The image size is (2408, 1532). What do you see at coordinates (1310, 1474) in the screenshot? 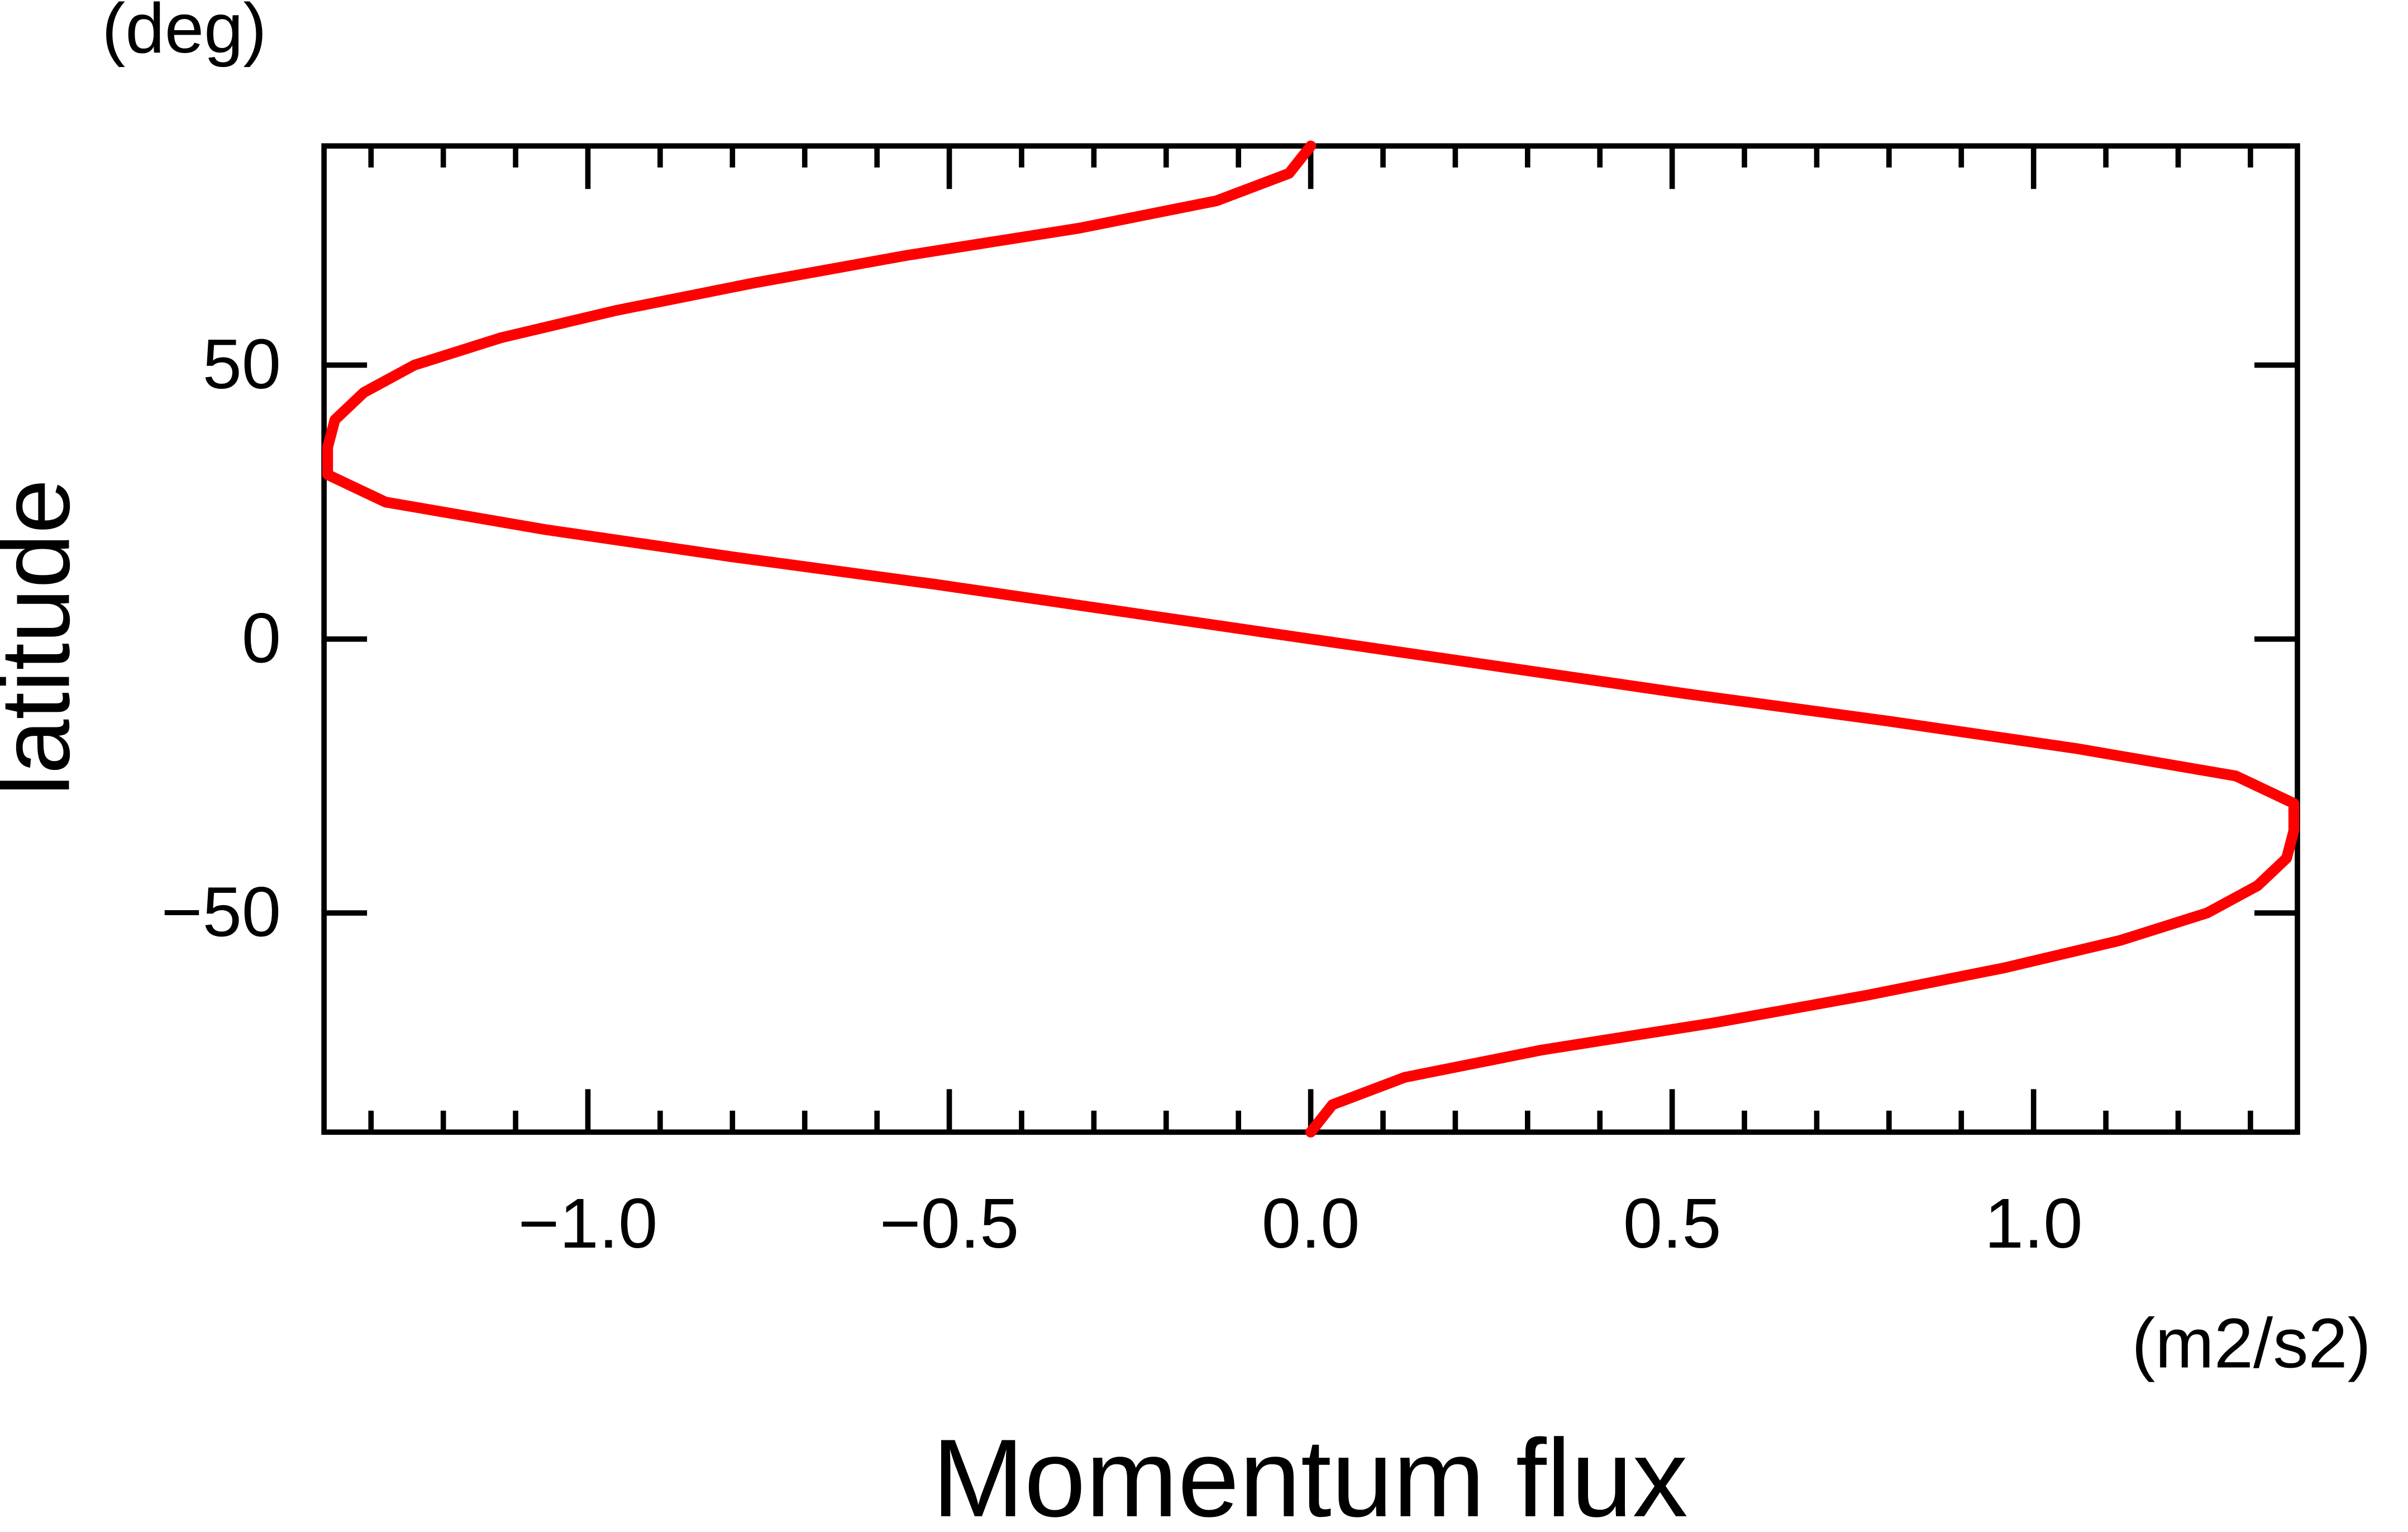
I see `x-axis-label: Momentum flux` at bounding box center [1310, 1474].